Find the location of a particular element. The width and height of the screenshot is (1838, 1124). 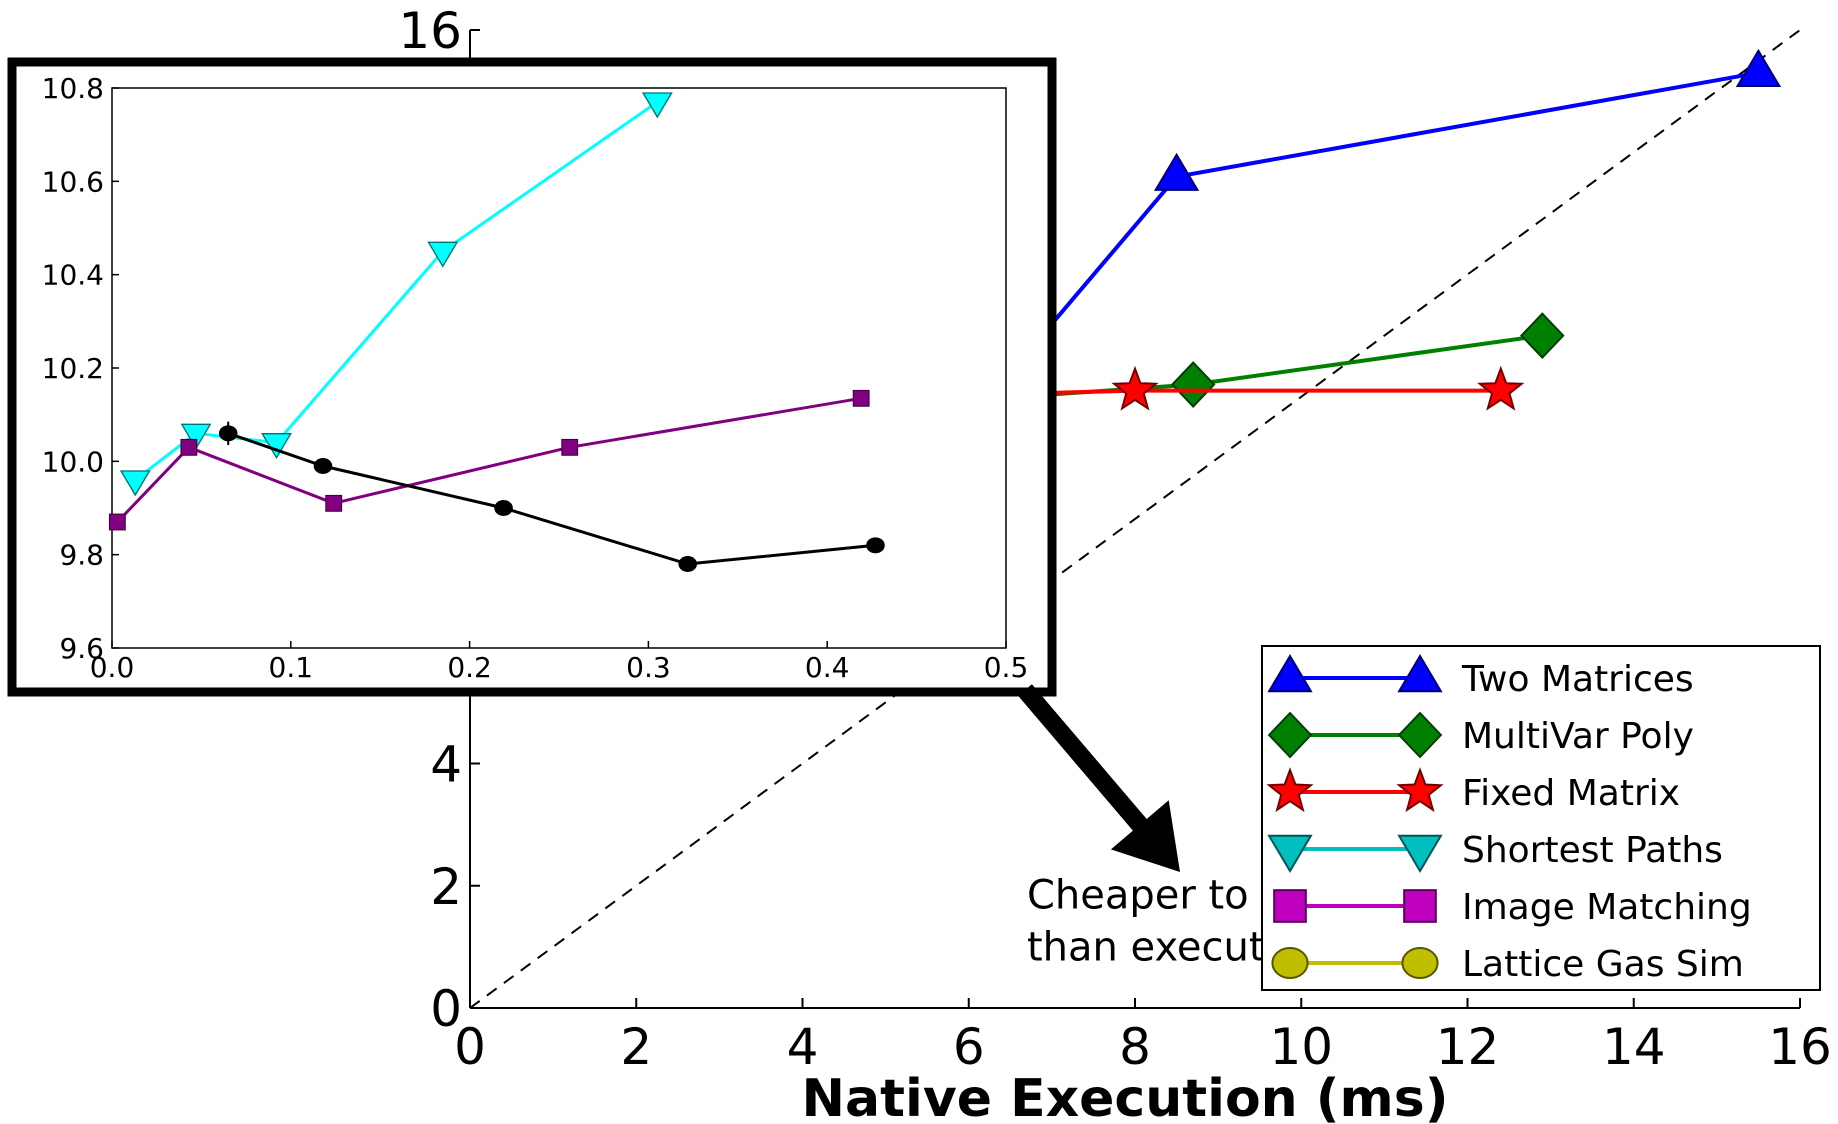

zoom-arrow is located at coordinates (1099, 778).